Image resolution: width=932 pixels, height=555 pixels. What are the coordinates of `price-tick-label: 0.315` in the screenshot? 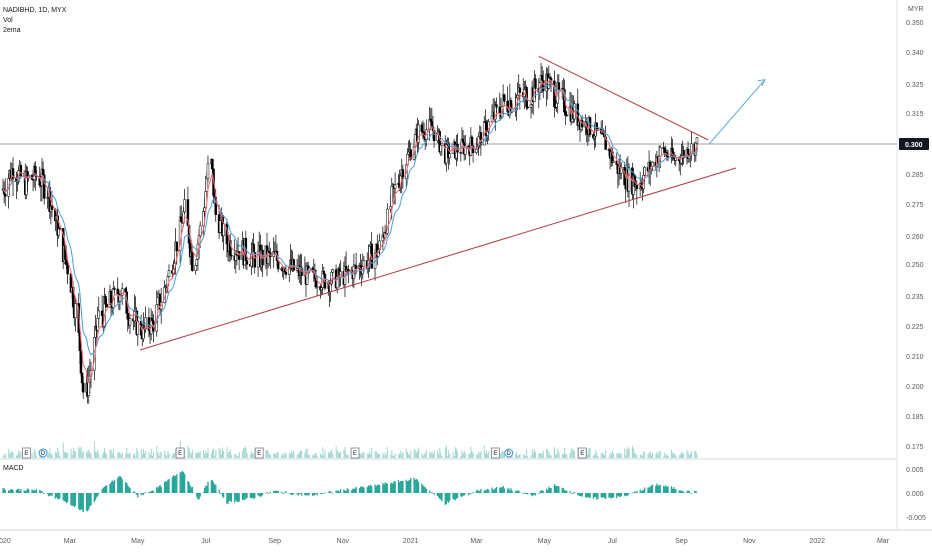 It's located at (915, 114).